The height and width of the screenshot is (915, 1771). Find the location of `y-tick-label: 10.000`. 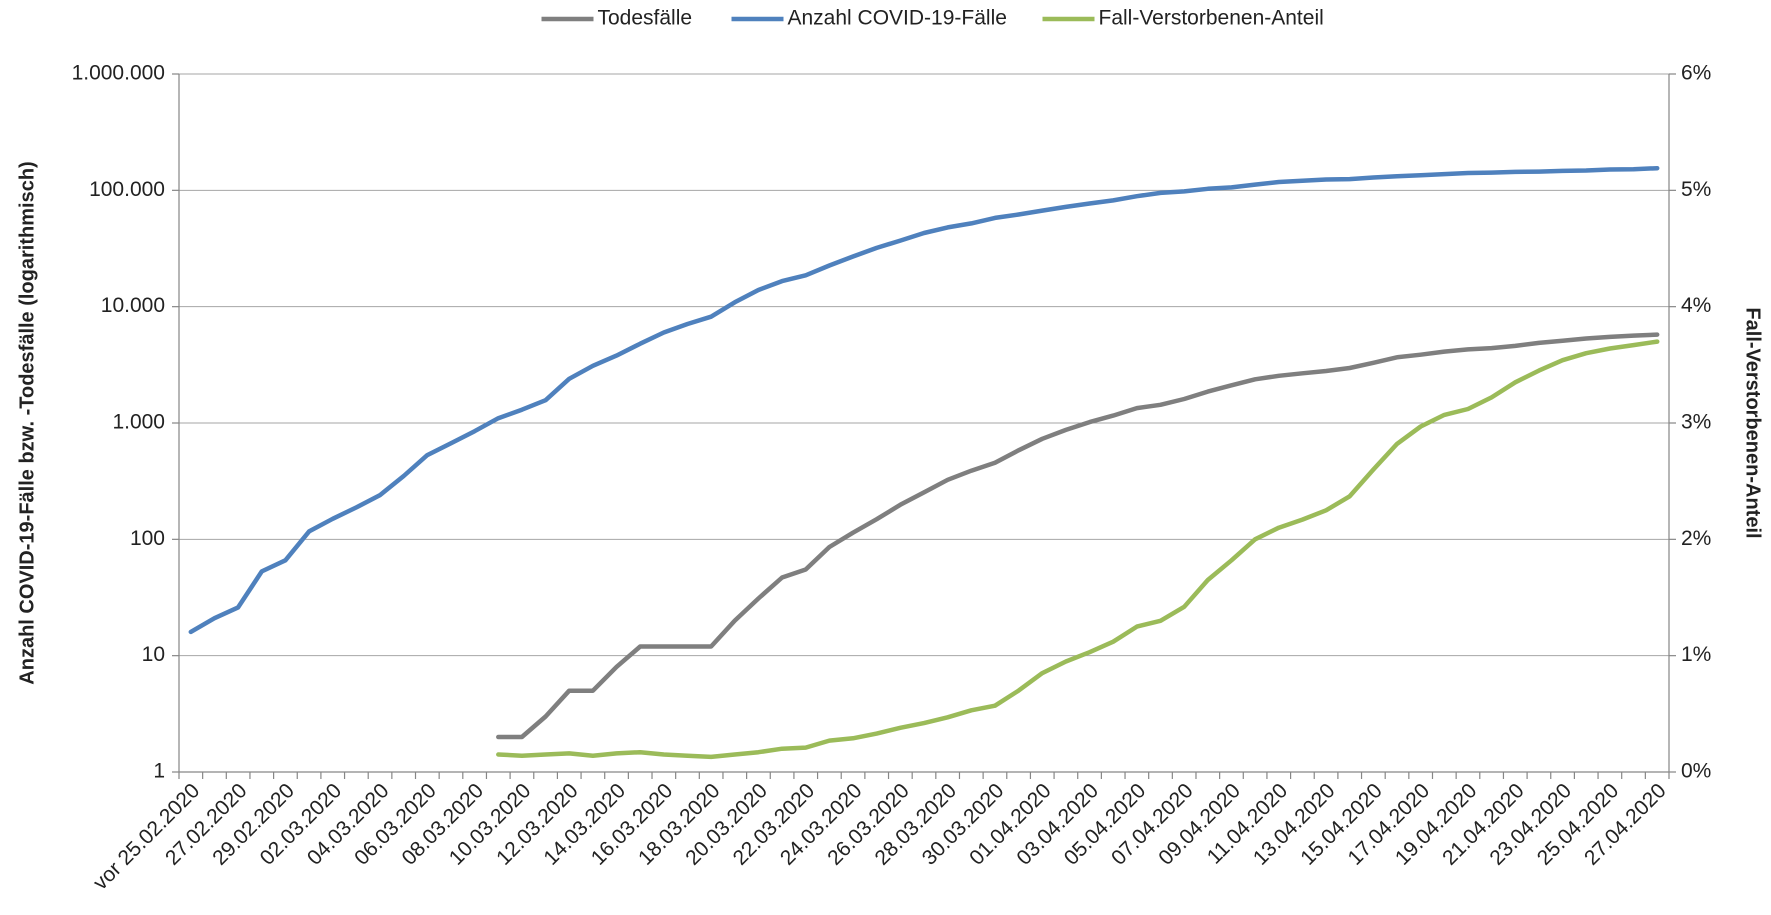

y-tick-label: 10.000 is located at coordinates (133, 305).